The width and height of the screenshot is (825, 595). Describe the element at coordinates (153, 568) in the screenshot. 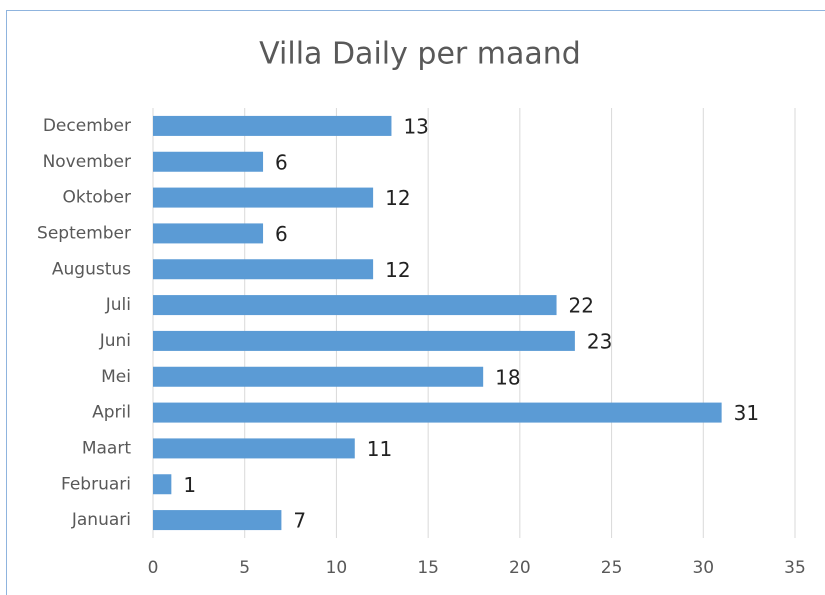

I see `x-tick-label: 0` at that location.